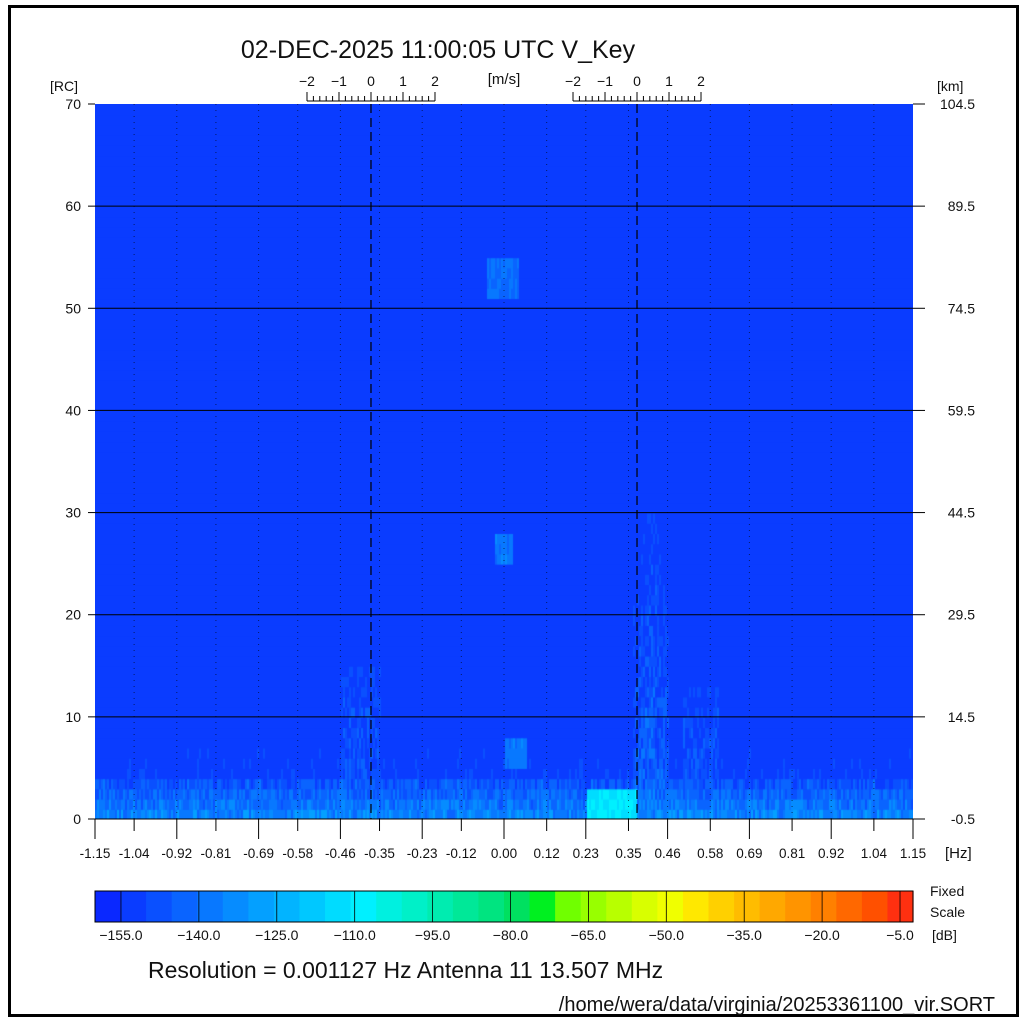 The image size is (1030, 1025). I want to click on colorbar-tick-label: −5.0, so click(900, 935).